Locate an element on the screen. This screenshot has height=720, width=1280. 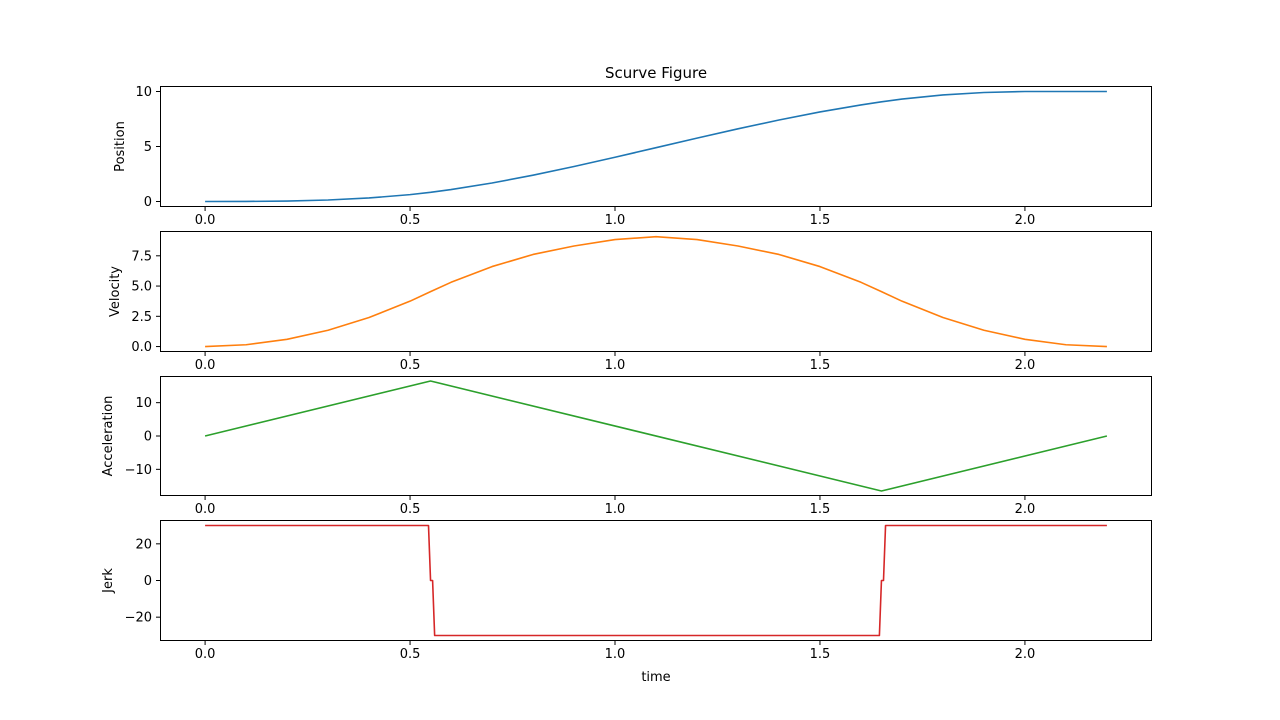
acceleration-y-axis-label: Acceleration is located at coordinates (108, 436).